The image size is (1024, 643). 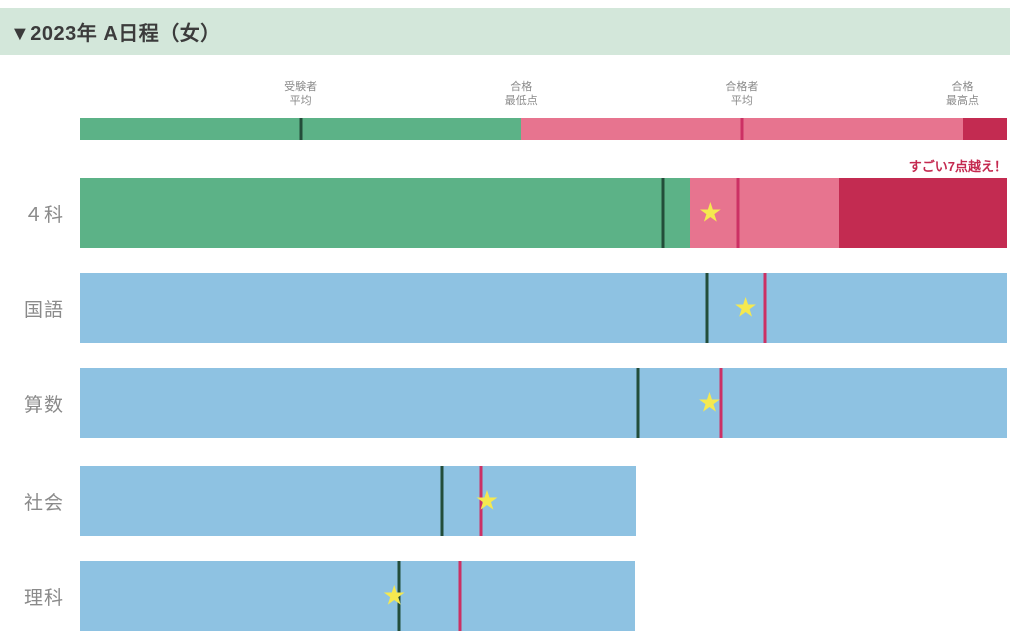 What do you see at coordinates (707, 308) in the screenshot?
I see `japanese-marker-line-green` at bounding box center [707, 308].